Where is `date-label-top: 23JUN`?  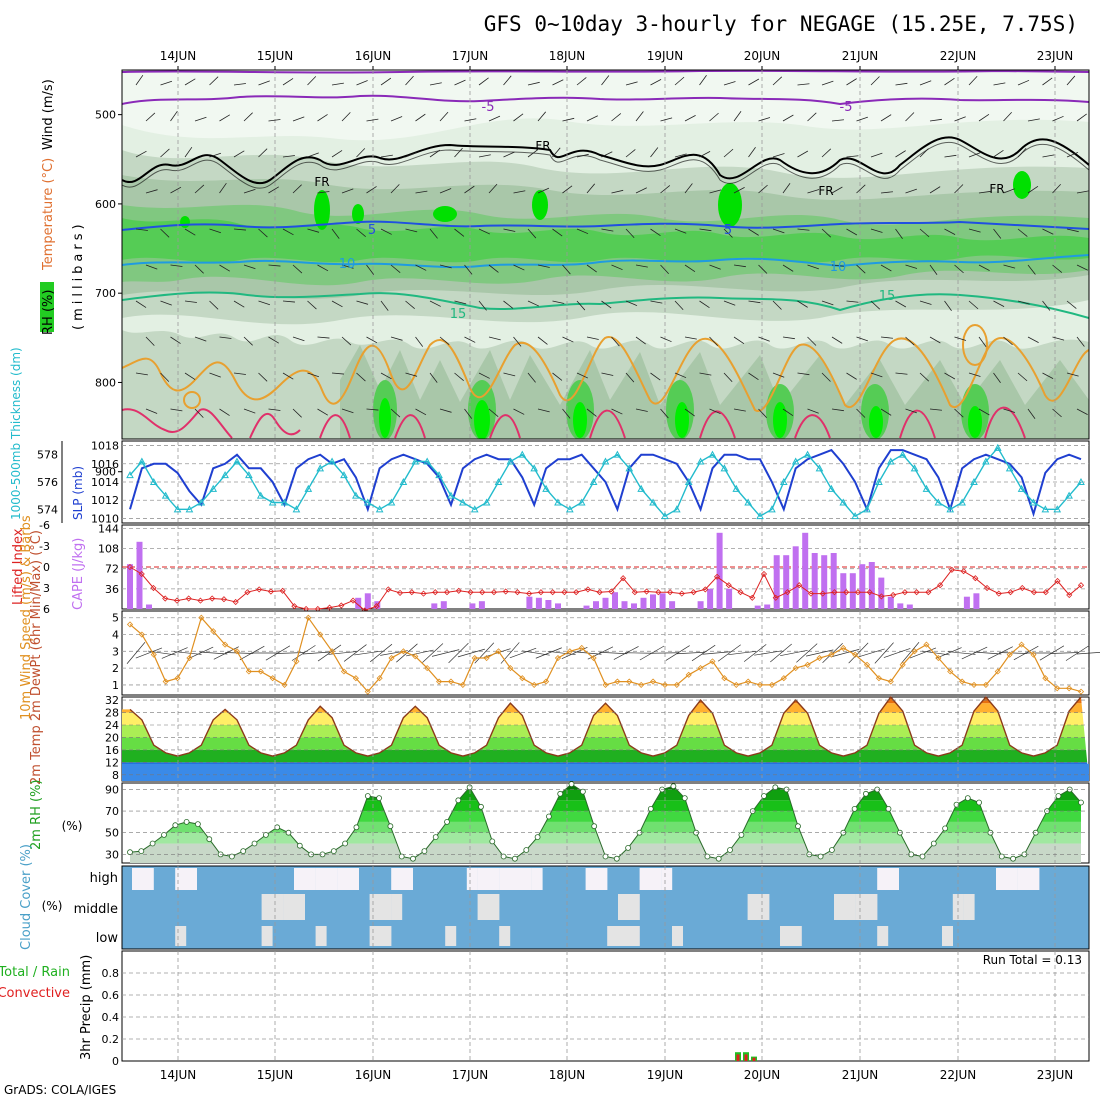 date-label-top: 23JUN is located at coordinates (1055, 56).